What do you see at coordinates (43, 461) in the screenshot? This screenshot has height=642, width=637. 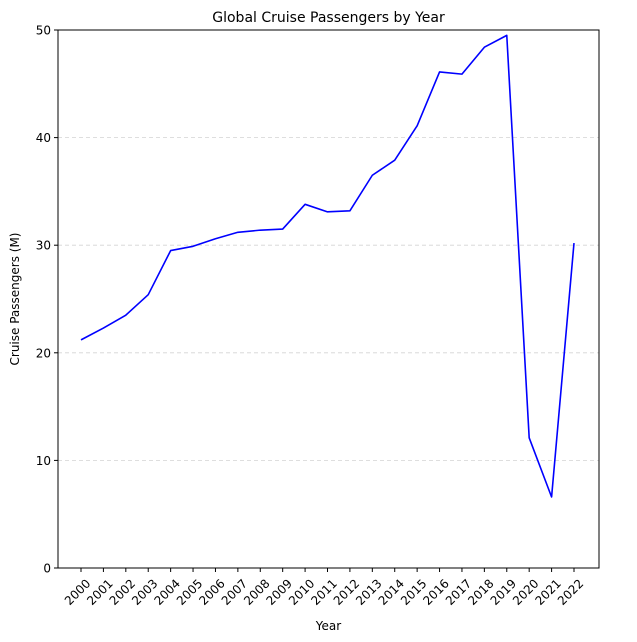 I see `y-tick-label: 10` at bounding box center [43, 461].